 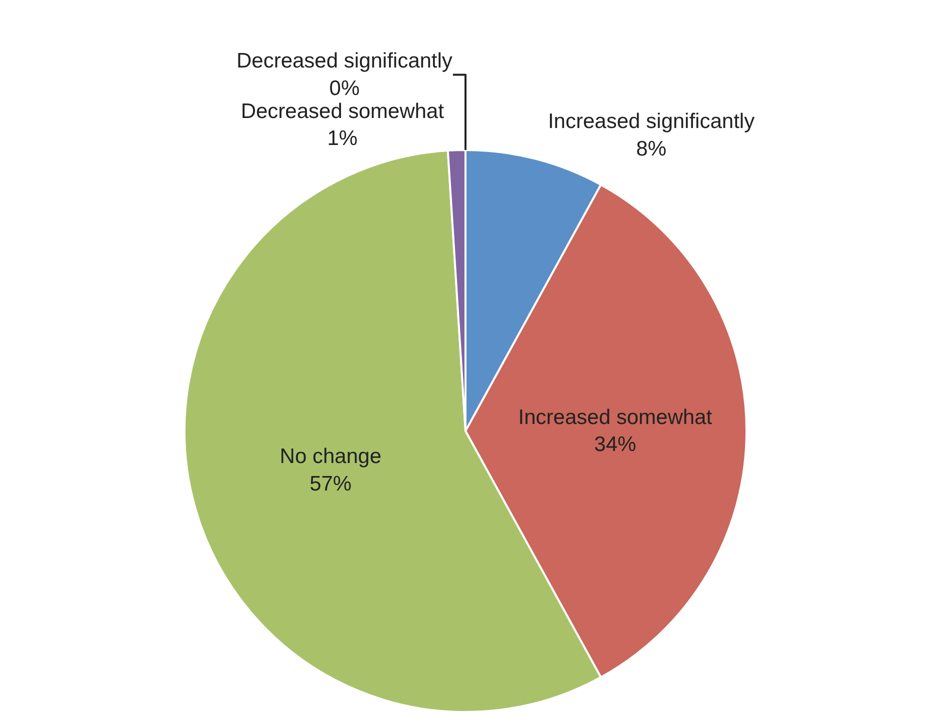 What do you see at coordinates (615, 444) in the screenshot?
I see `data-label: 34%` at bounding box center [615, 444].